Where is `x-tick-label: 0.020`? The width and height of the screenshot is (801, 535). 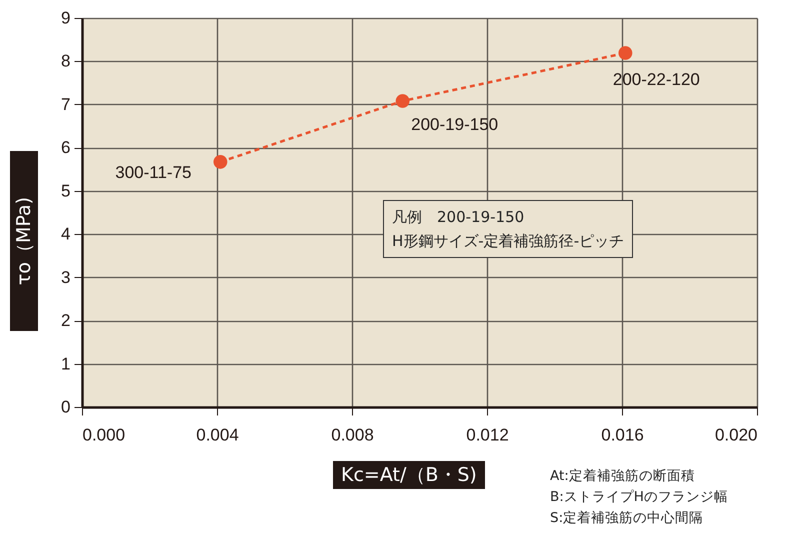
x-tick-label: 0.020 is located at coordinates (736, 435).